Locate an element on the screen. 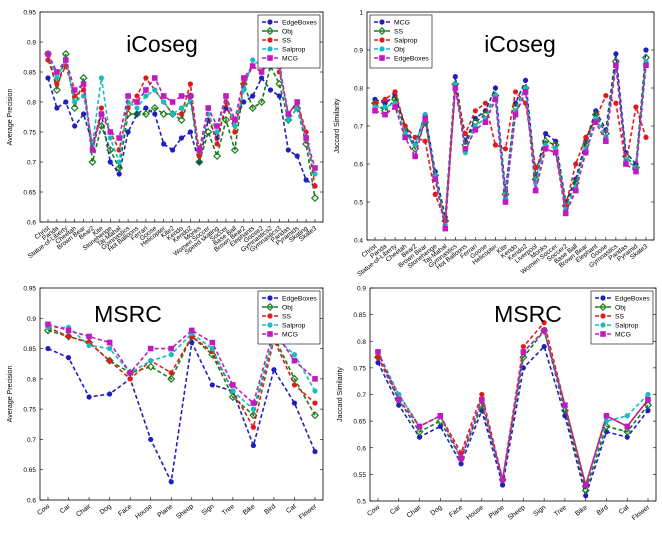 The image size is (662, 534). chart-title: iCoseg is located at coordinates (162, 44).